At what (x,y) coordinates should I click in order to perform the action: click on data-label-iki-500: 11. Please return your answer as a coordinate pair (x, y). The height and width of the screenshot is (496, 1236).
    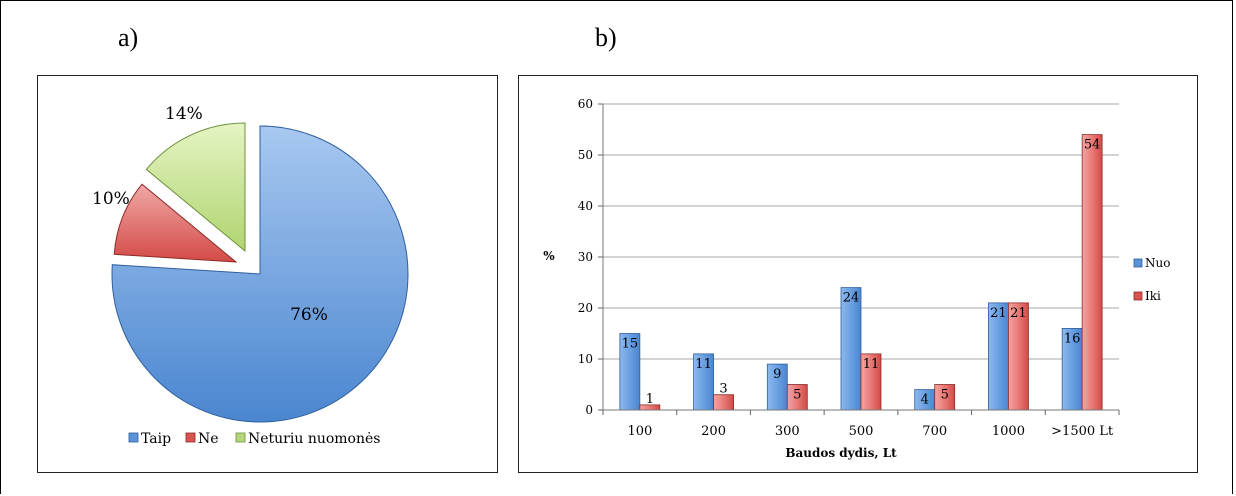
    Looking at the image, I should click on (871, 364).